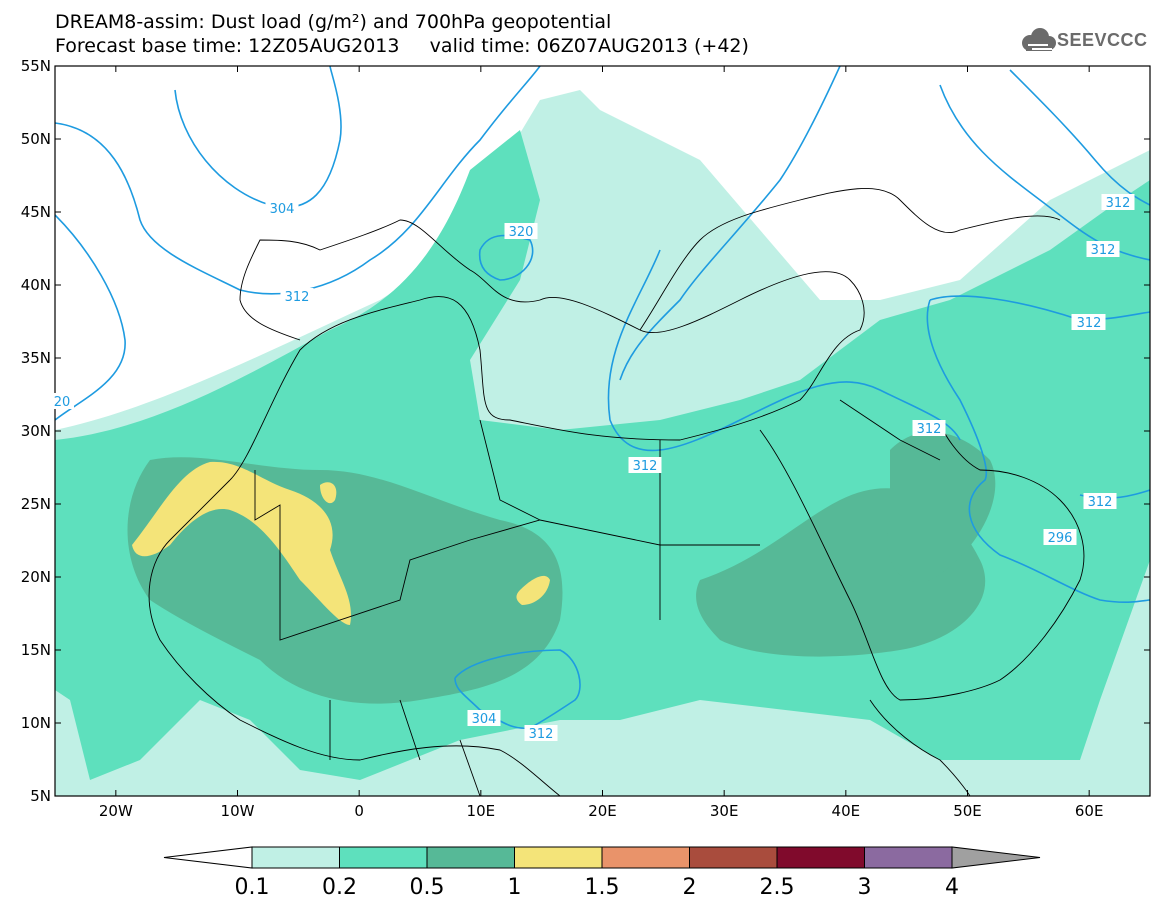 The height and width of the screenshot is (907, 1165). I want to click on colorbar-label: 3, so click(865, 887).